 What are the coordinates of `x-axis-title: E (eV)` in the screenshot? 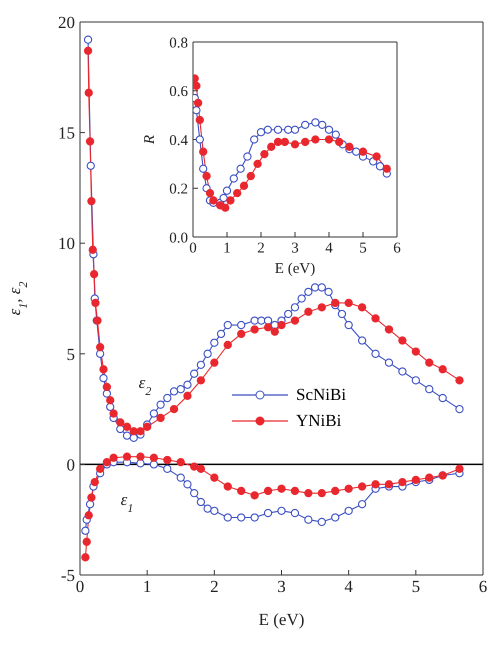 It's located at (281, 619).